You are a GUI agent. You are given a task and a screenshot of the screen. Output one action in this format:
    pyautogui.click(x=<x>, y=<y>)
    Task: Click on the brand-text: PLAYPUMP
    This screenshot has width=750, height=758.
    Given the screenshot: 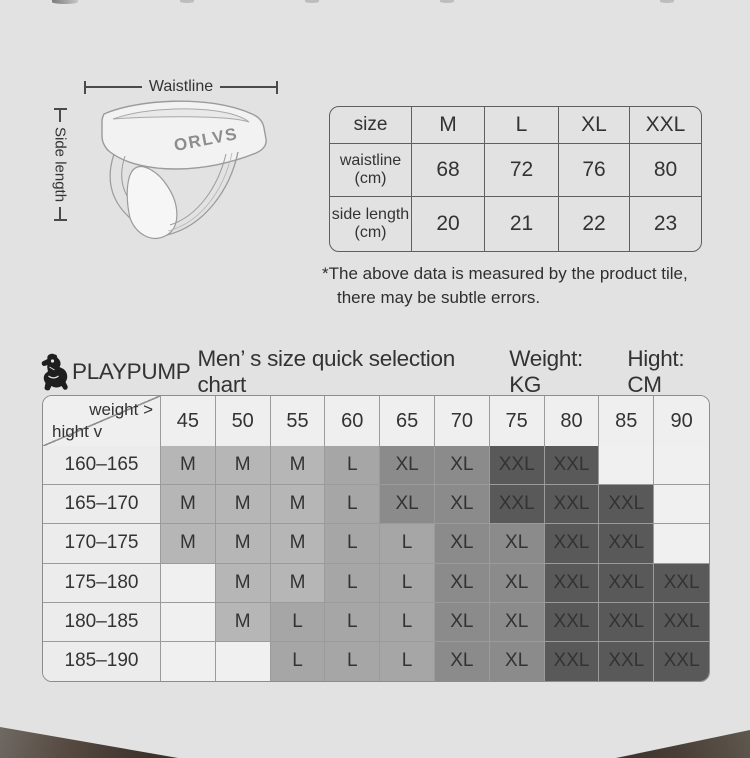 What is the action you would take?
    pyautogui.click(x=131, y=371)
    